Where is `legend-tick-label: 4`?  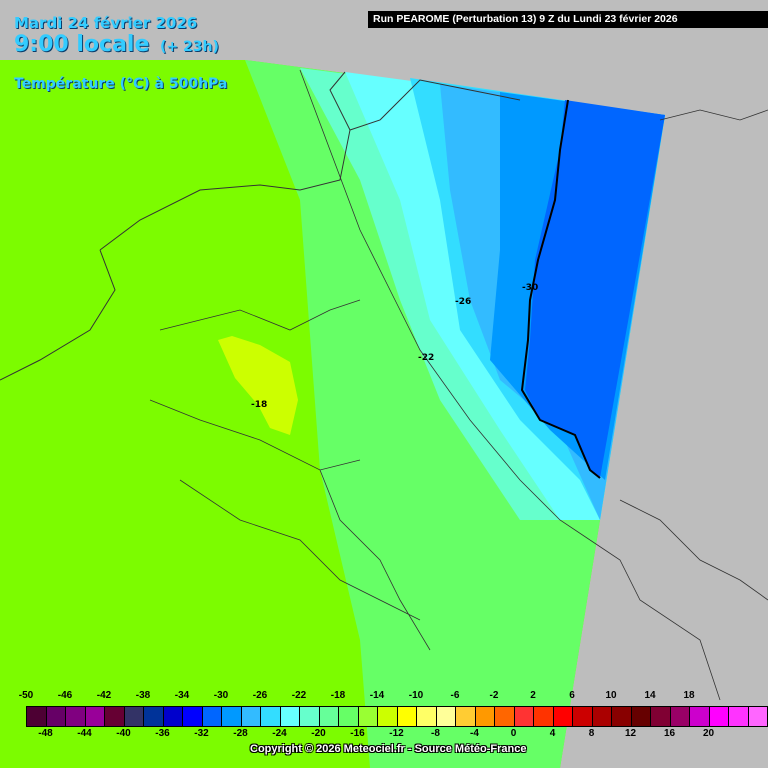
legend-tick-label: 4 is located at coordinates (552, 733).